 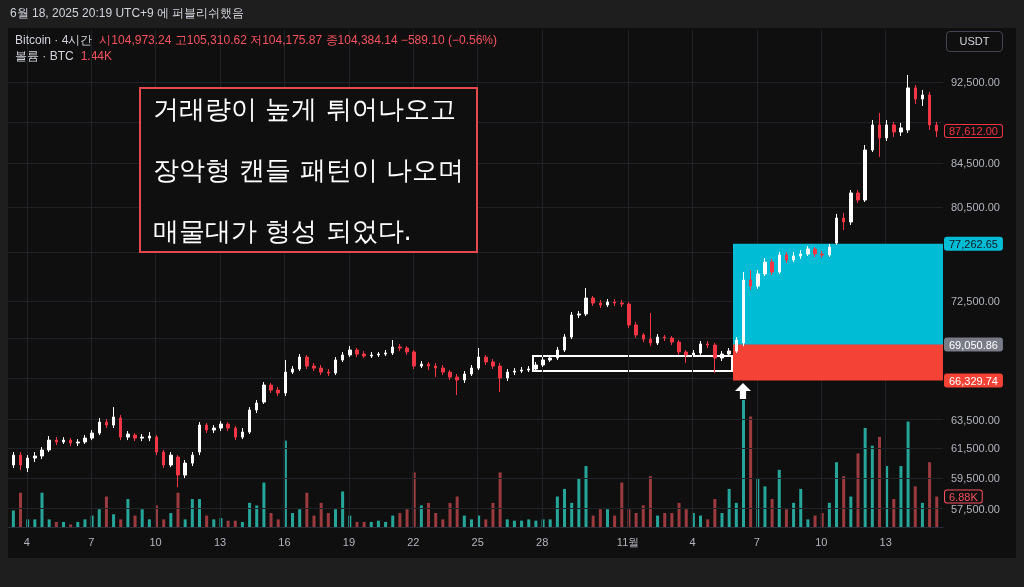 What do you see at coordinates (44, 56) in the screenshot?
I see `chart-title: 볼륨 · BTC` at bounding box center [44, 56].